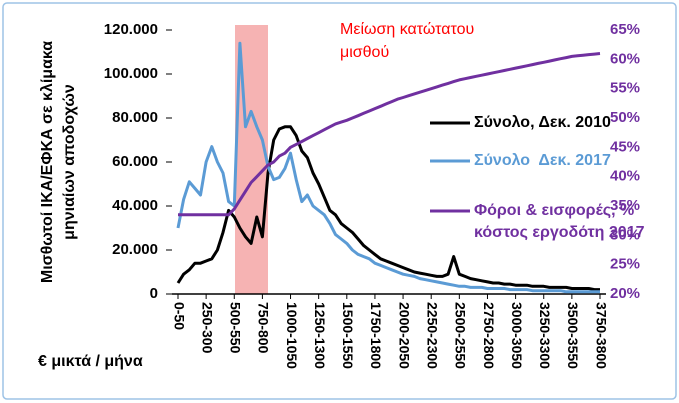 The height and width of the screenshot is (403, 679). Describe the element at coordinates (404, 335) in the screenshot. I see `x-tick-label: 2000-2050` at that location.